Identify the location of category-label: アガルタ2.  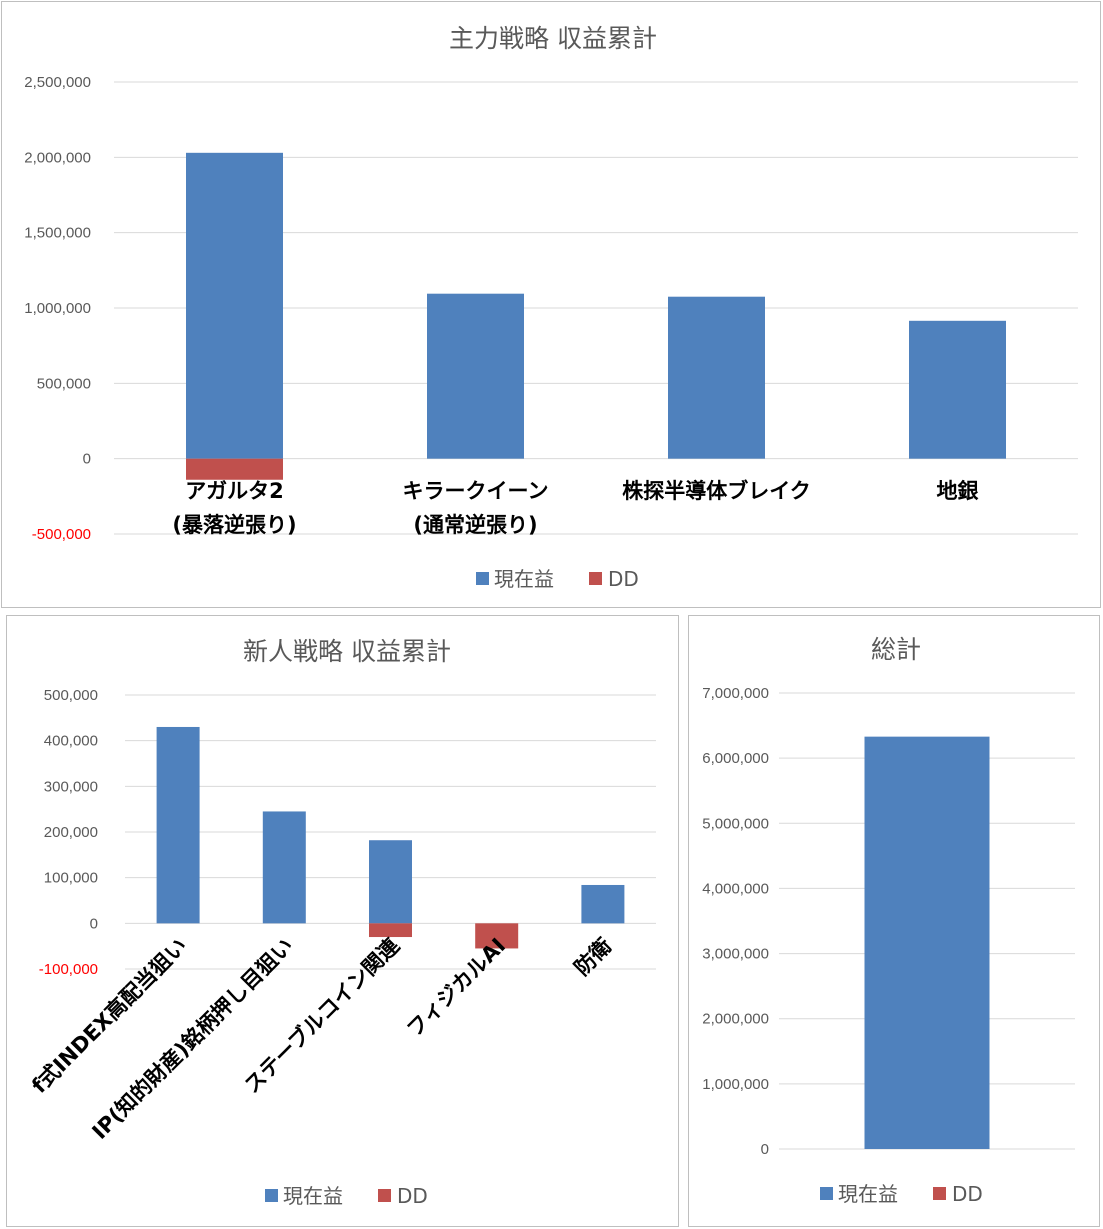
(234, 491).